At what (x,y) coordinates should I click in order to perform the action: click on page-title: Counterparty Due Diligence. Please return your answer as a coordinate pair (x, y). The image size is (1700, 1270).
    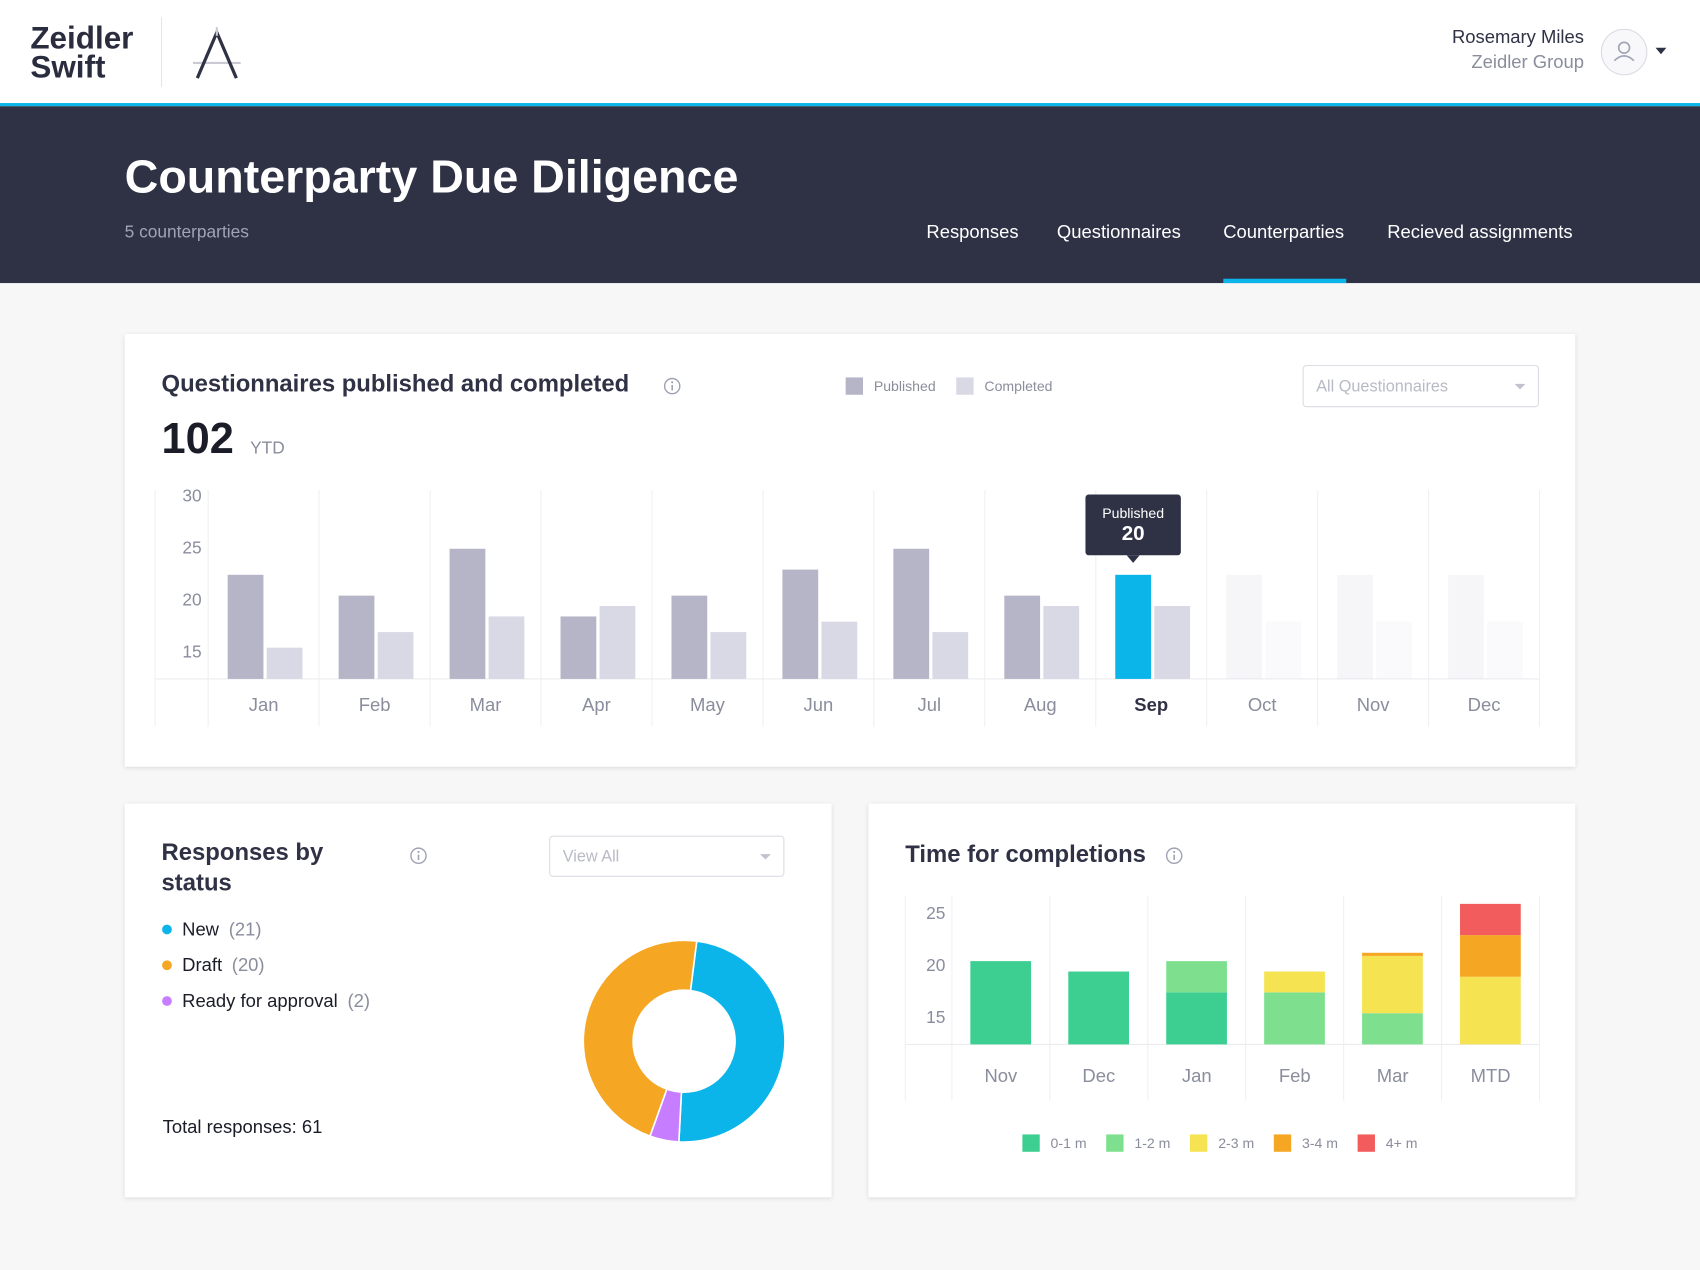
    Looking at the image, I should click on (432, 176).